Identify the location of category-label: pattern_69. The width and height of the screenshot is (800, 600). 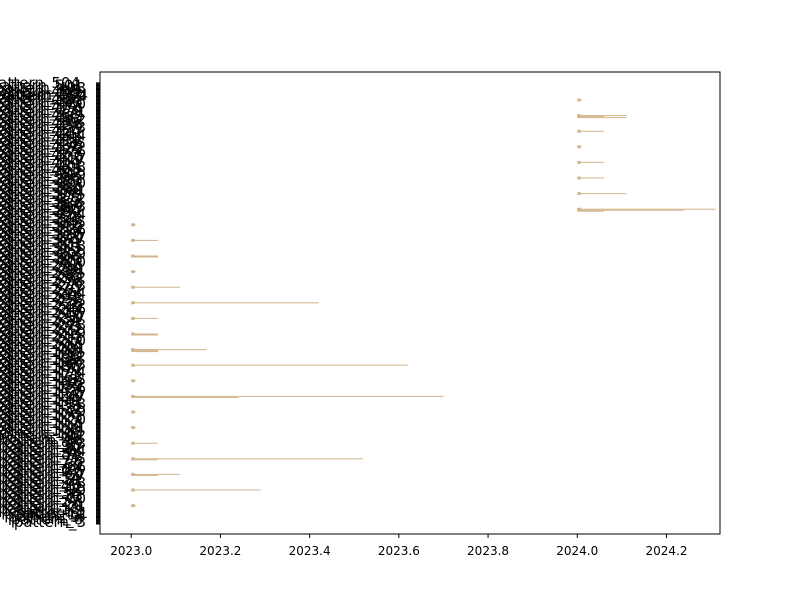
(42, 464).